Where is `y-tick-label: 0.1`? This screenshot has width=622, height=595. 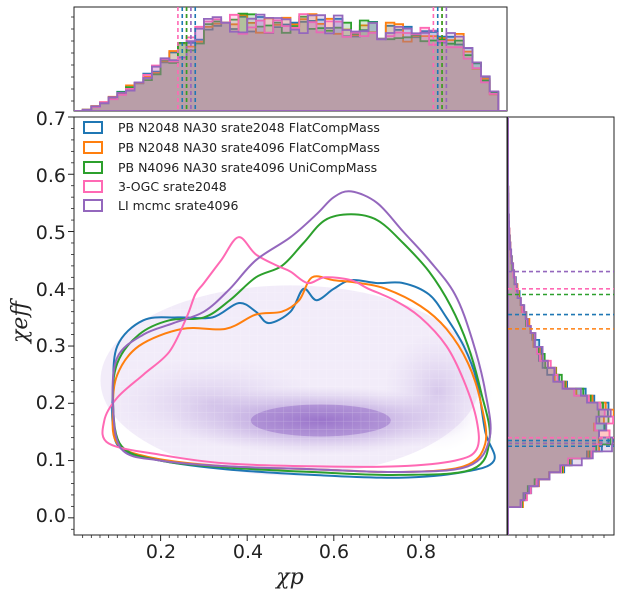
y-tick-label: 0.1 is located at coordinates (51, 460).